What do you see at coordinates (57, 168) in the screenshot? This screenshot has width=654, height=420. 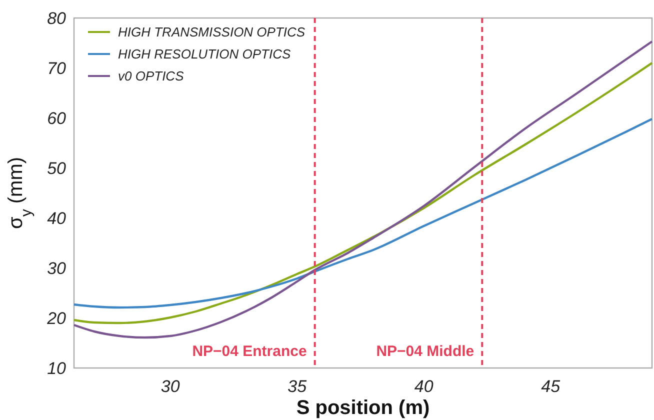 I see `y-tick-label: 50` at bounding box center [57, 168].